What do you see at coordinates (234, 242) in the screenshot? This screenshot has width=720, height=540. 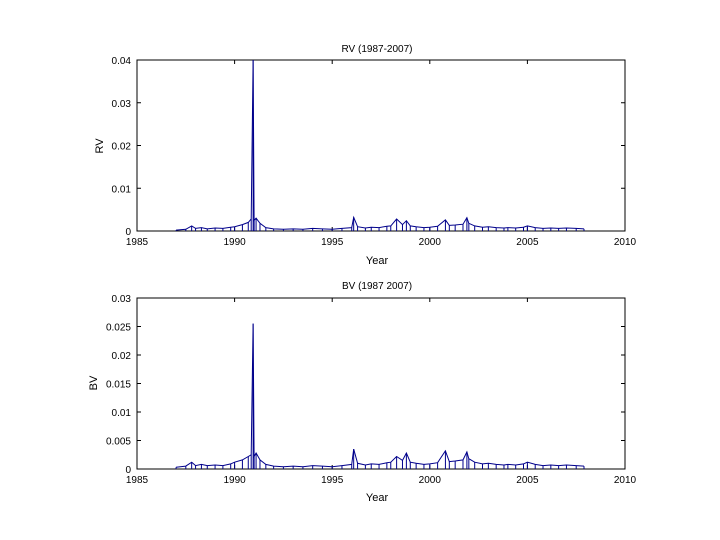 I see `rv-xtick-label: 1990` at bounding box center [234, 242].